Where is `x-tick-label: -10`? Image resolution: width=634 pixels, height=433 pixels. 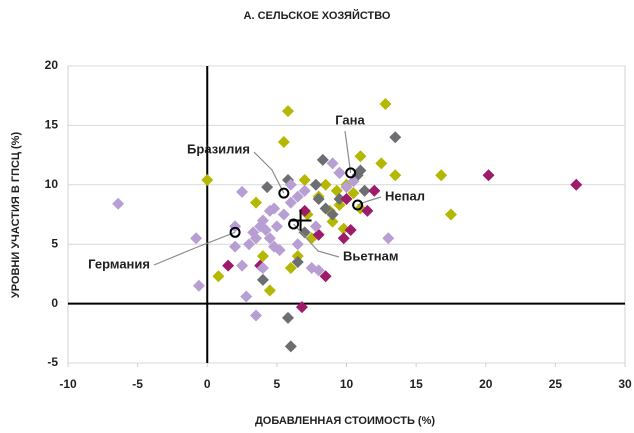
x-tick-label: -10 is located at coordinates (68, 384).